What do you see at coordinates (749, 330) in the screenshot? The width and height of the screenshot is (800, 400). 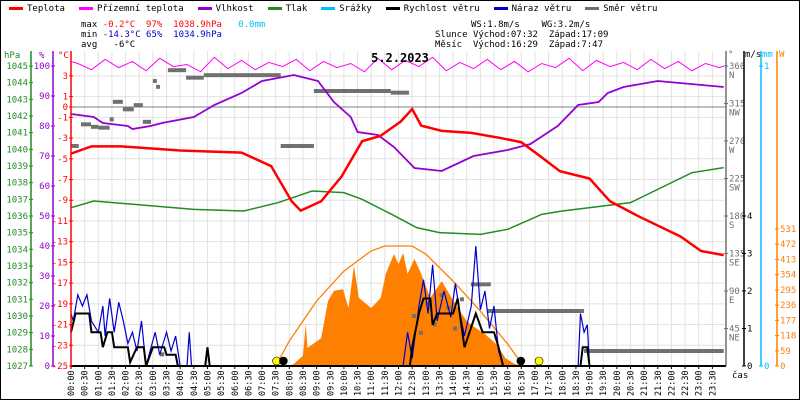 I see `wind-tick-label: 1` at bounding box center [749, 330].